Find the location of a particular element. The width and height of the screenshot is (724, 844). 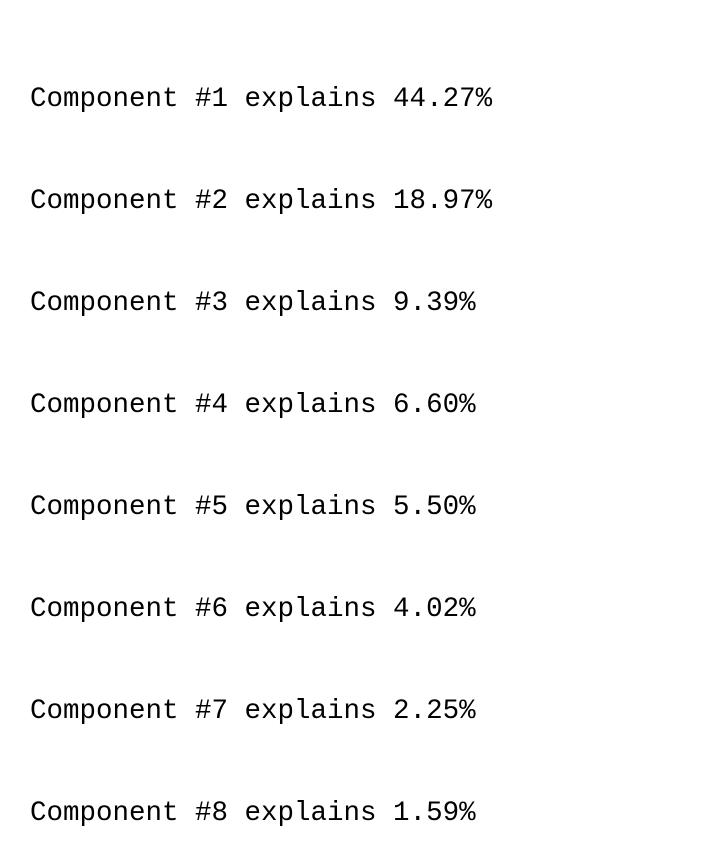

output-line: Component #5 explains 5.50% is located at coordinates (253, 507).